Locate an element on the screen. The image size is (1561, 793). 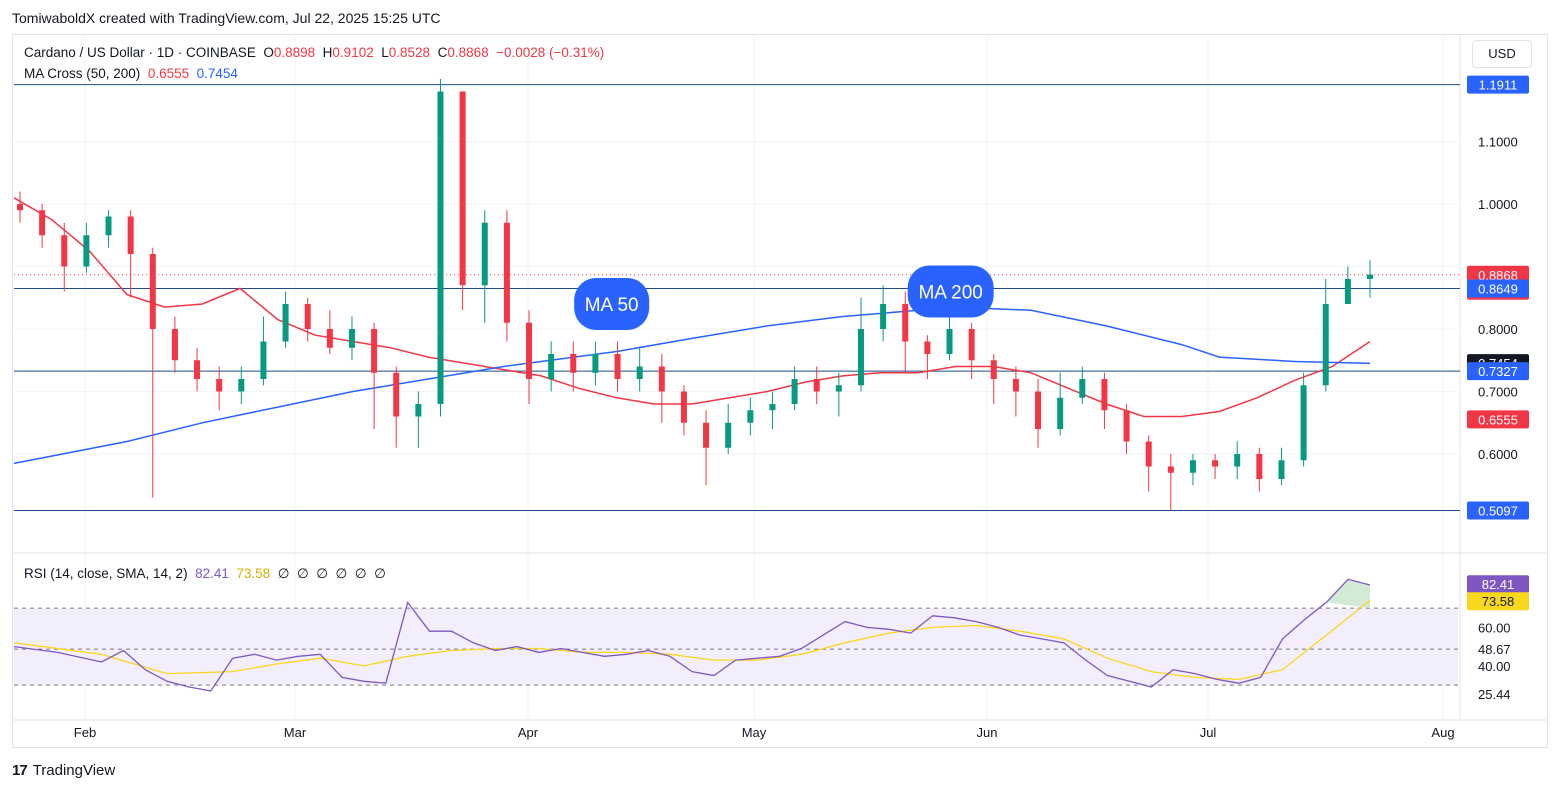
low-value: 0.8528 is located at coordinates (409, 52).